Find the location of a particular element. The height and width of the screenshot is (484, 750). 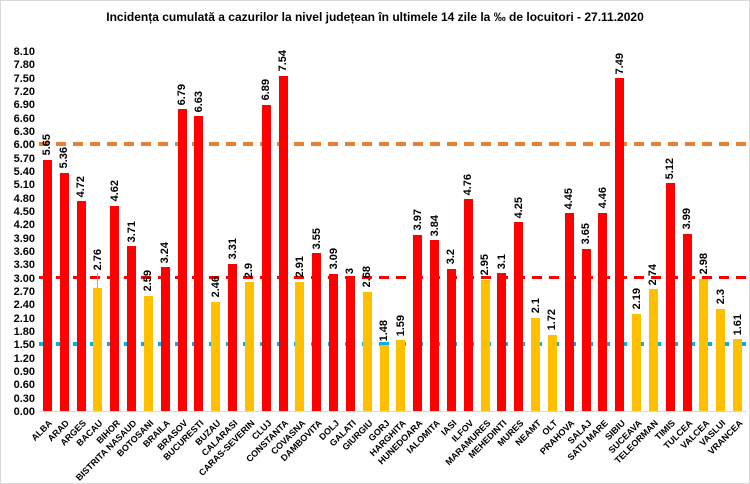

bar-group-iasi: 3.2 is located at coordinates (451, 231).